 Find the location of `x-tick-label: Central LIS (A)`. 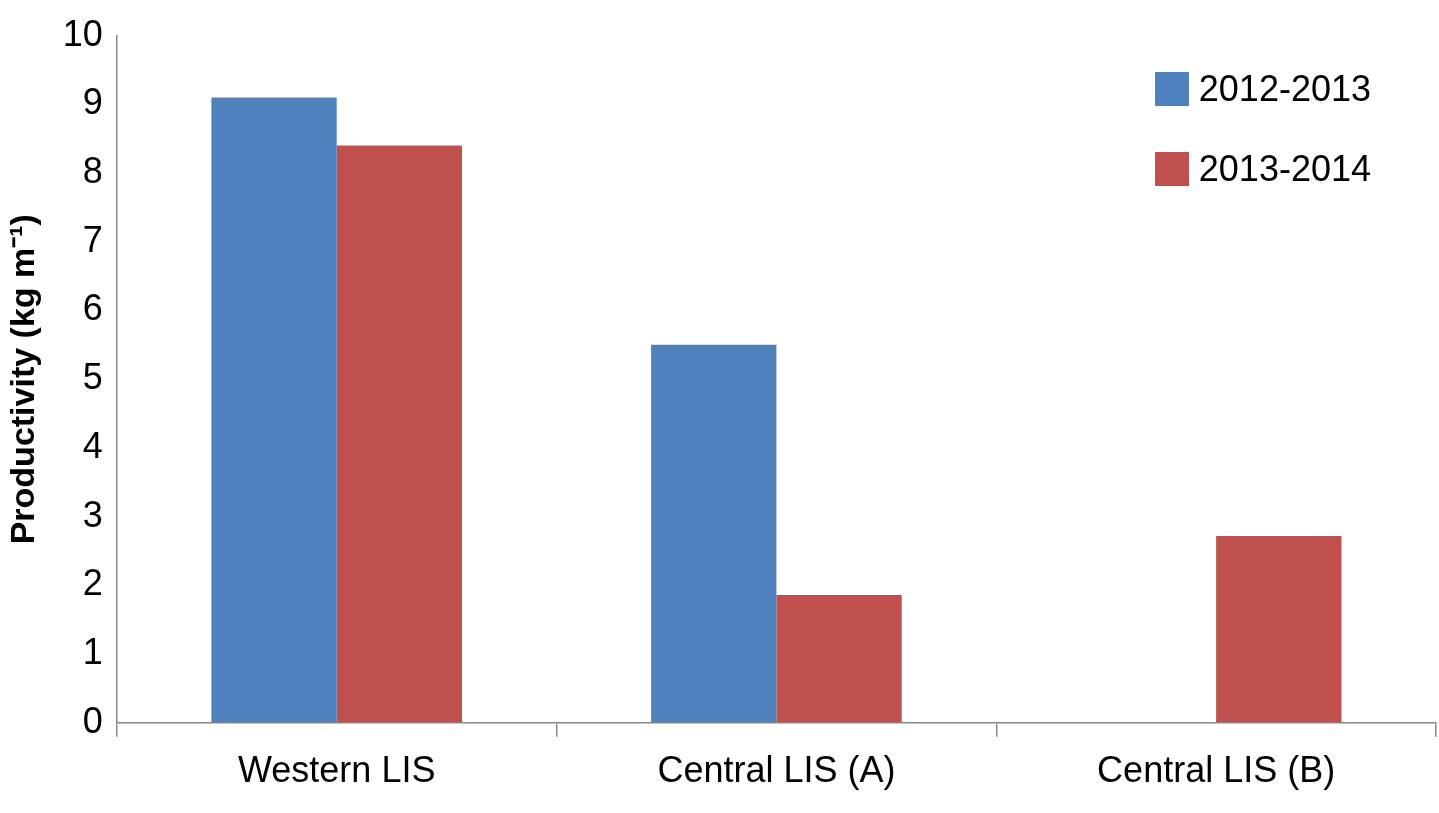

x-tick-label: Central LIS (A) is located at coordinates (776, 770).